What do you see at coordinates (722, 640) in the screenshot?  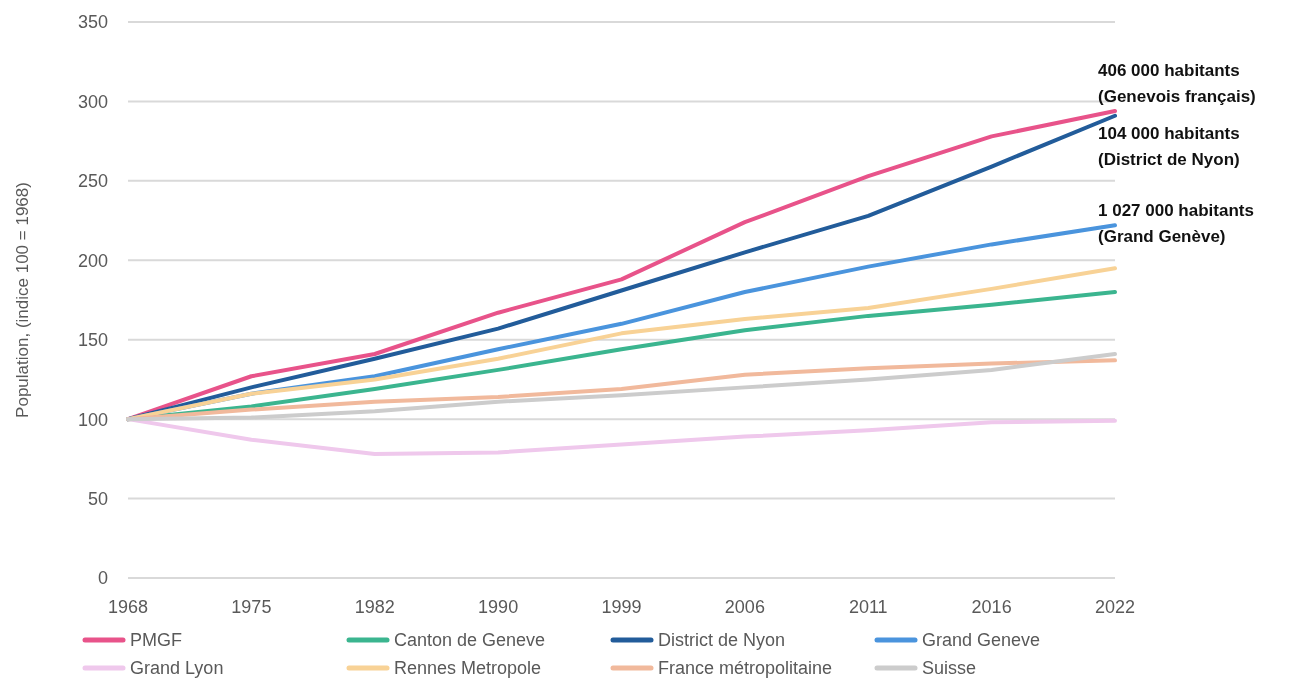 I see `legend-label: District de Nyon` at bounding box center [722, 640].